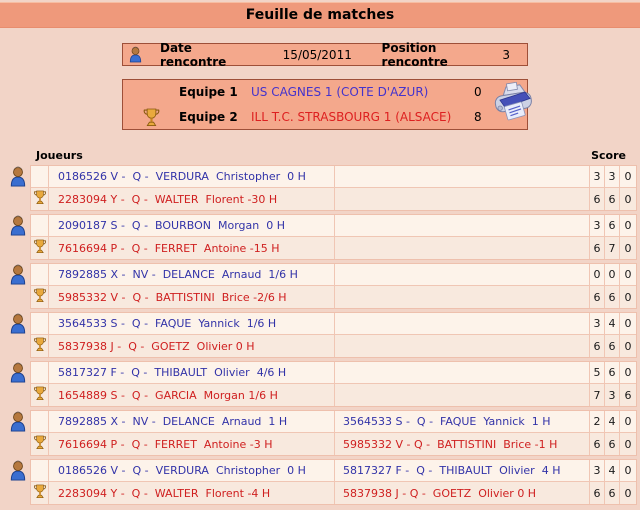 This screenshot has height=510, width=640. I want to click on score-set2: 7, so click(612, 248).